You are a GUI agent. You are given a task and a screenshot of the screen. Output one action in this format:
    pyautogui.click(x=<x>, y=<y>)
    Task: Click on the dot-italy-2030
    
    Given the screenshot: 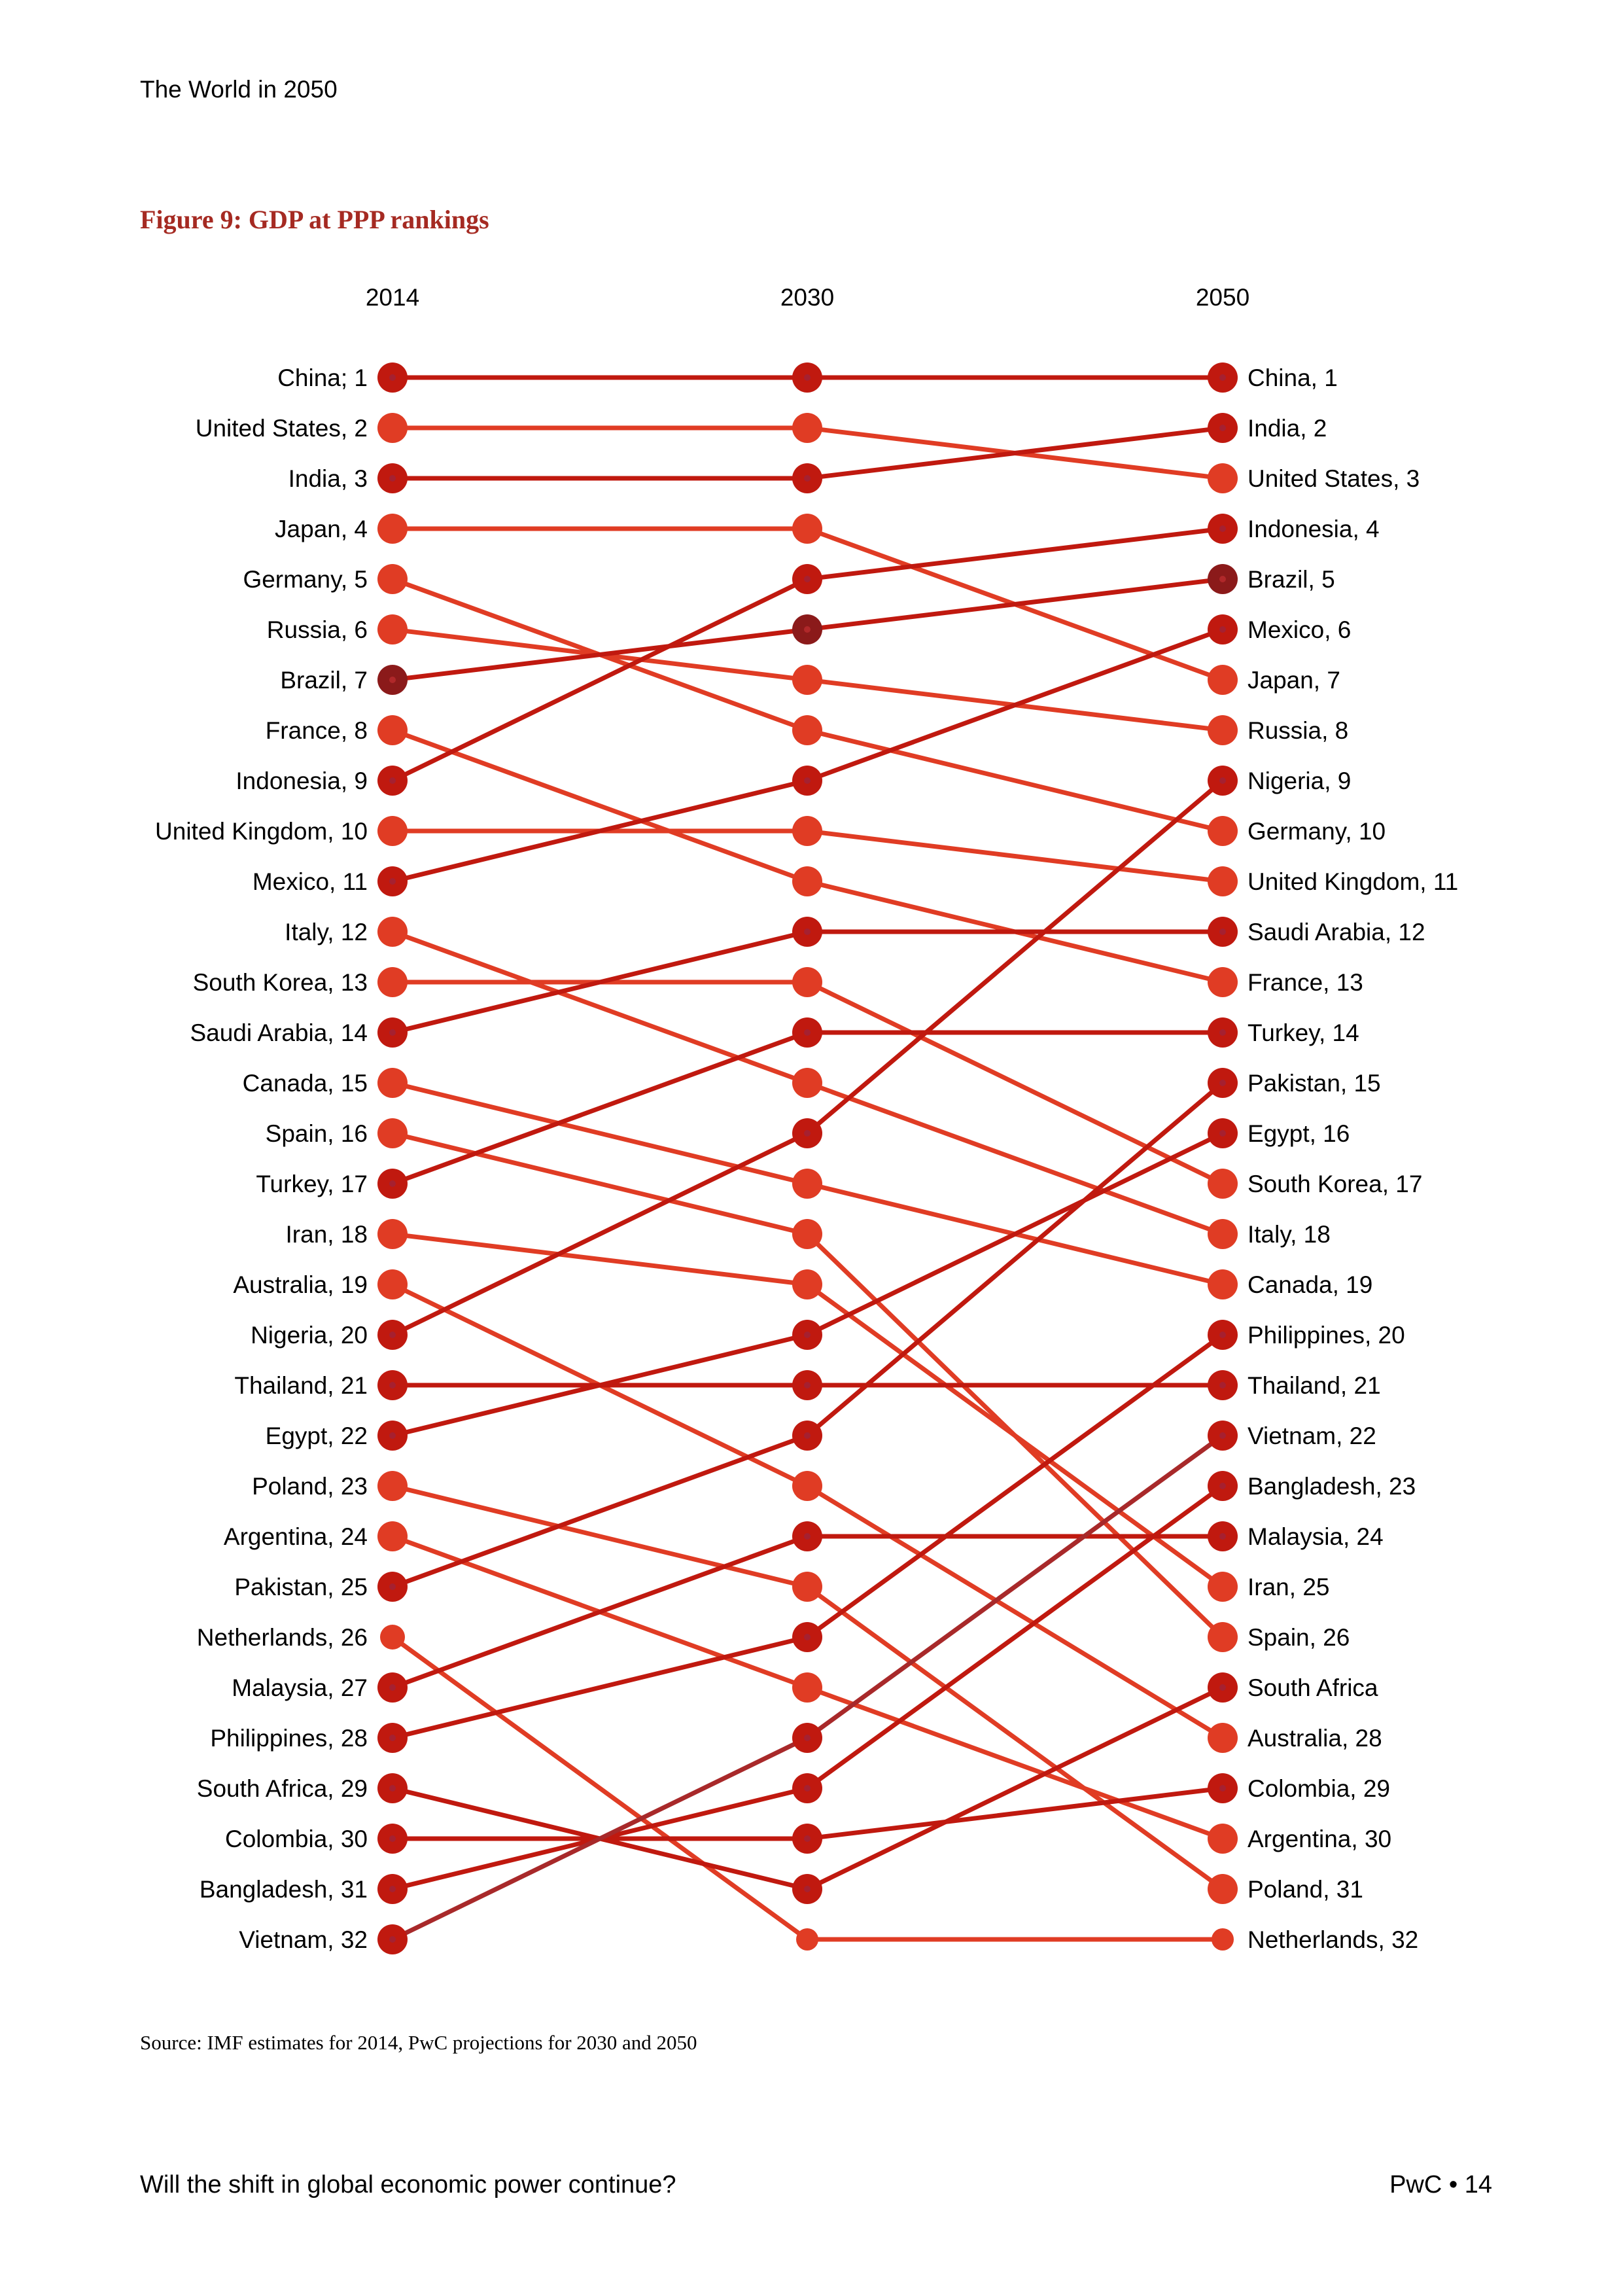 What is the action you would take?
    pyautogui.click(x=807, y=1083)
    